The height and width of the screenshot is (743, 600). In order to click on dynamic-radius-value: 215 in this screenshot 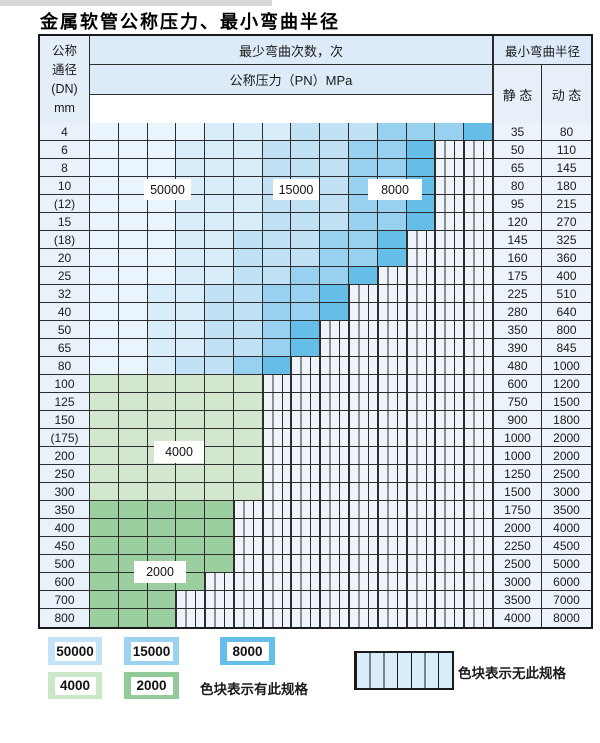, I will do `click(566, 203)`.